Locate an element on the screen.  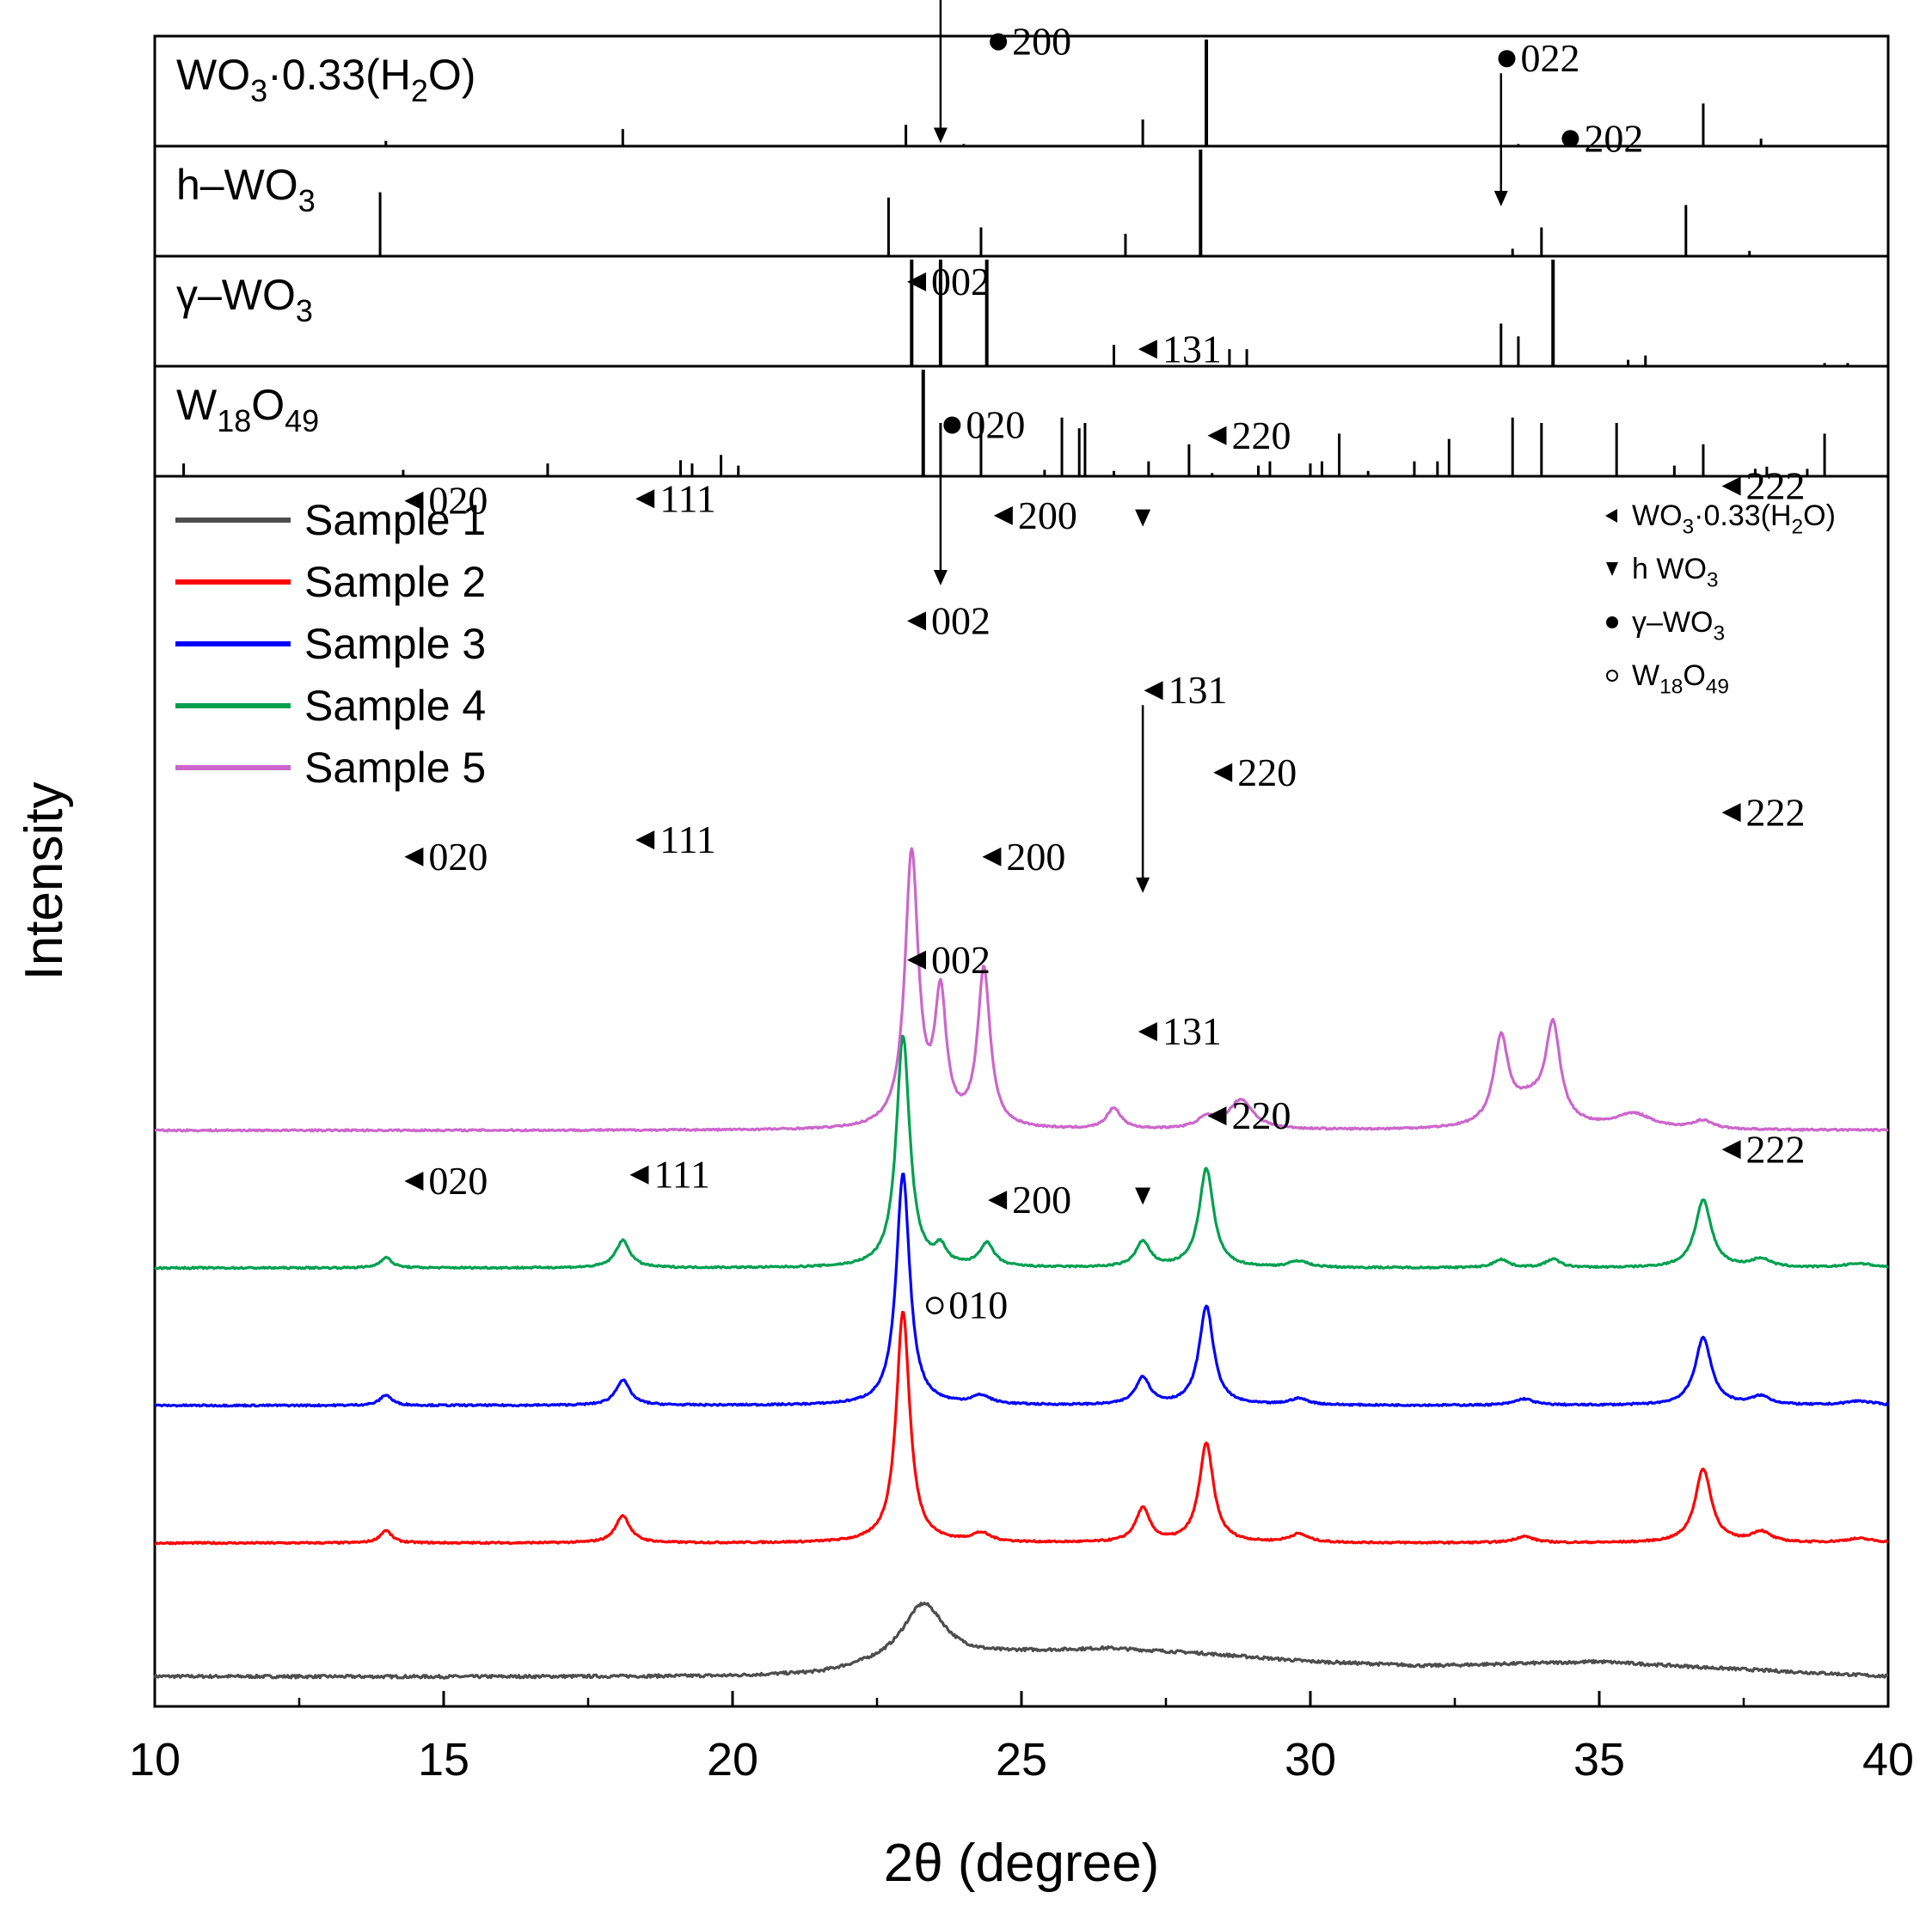
x-tick-label: 10 is located at coordinates (155, 1759).